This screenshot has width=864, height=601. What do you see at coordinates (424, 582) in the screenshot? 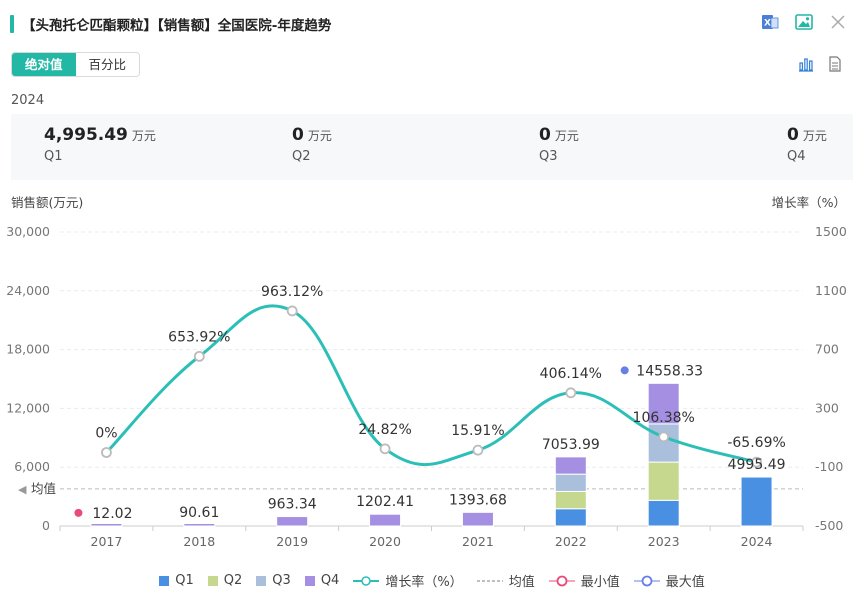
I see `legend-growth-label: 增长率（%）` at bounding box center [424, 582].